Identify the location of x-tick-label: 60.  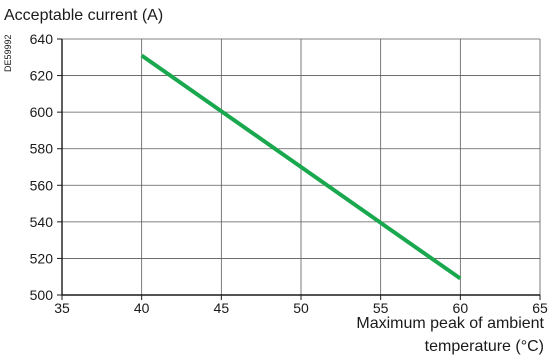
(461, 308).